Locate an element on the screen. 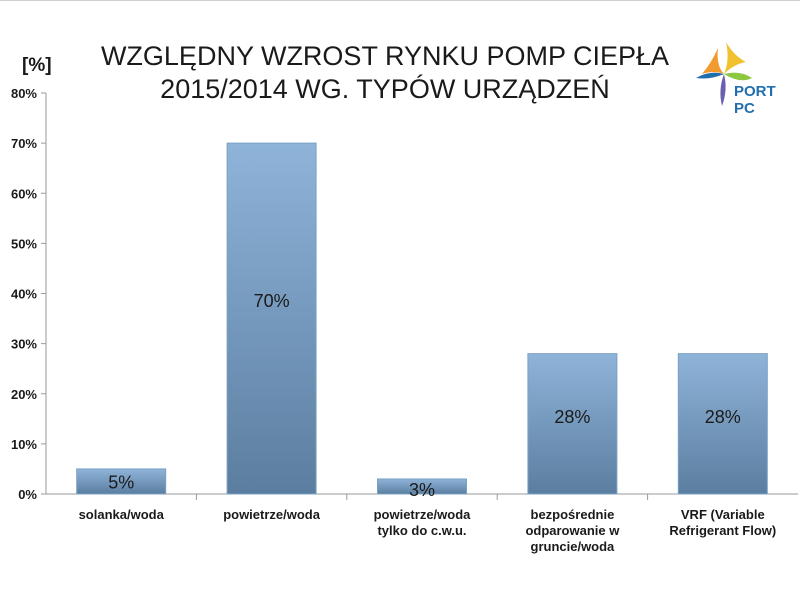 The image size is (800, 600). category-label: odparowanie w is located at coordinates (572, 530).